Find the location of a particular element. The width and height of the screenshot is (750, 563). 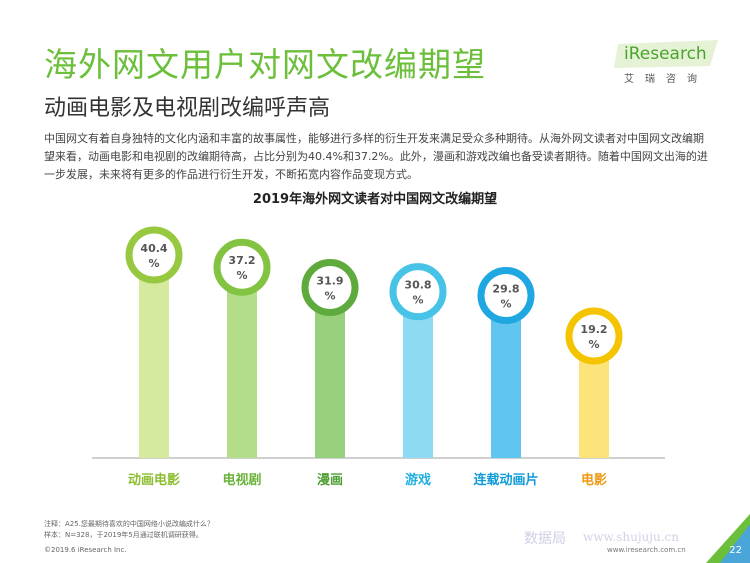

data-label: 30.8% is located at coordinates (417, 293).